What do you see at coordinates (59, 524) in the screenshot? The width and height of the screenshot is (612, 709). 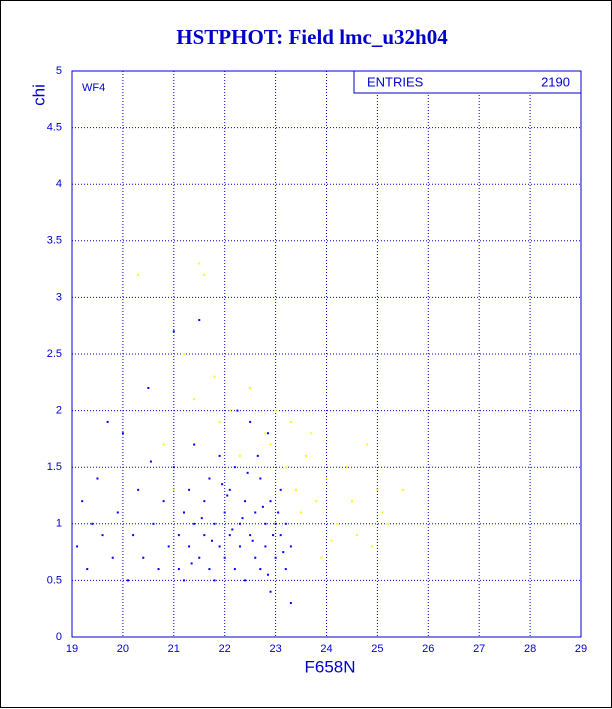 I see `y-tick-label: 1` at bounding box center [59, 524].